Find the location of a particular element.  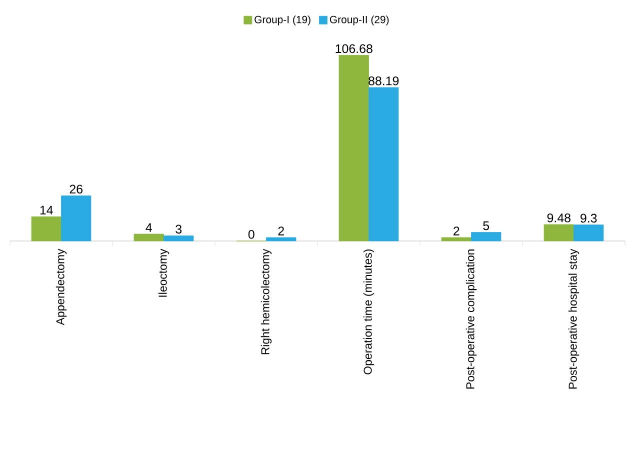

x-tick-label: Right hemicolectomy is located at coordinates (266, 301).